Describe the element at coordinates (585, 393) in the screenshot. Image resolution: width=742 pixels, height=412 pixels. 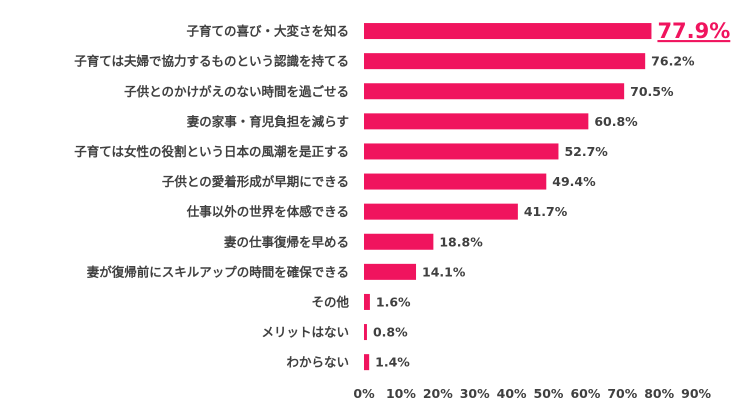
I see `x-tick-label: 60%` at that location.